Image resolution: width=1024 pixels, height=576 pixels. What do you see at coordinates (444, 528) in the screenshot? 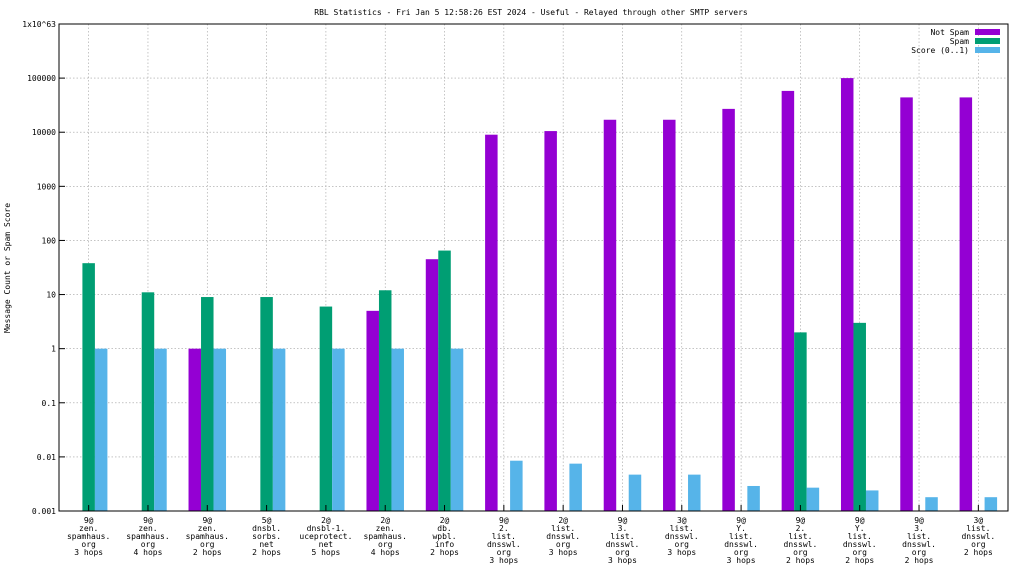
I see `x-tick-label: db.` at bounding box center [444, 528].